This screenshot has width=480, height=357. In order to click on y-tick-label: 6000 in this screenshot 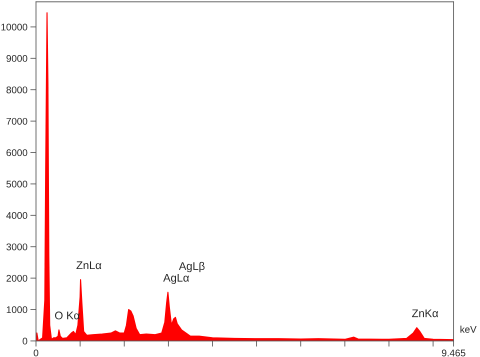, I will do `click(17, 152)`.